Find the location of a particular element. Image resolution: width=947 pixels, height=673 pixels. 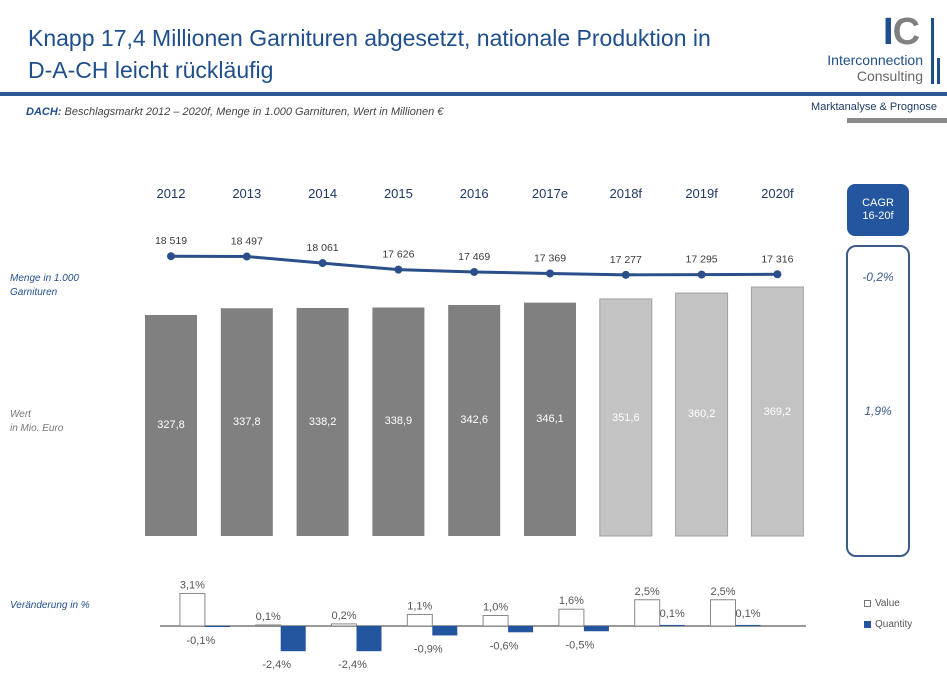

cagr-quantity: -0,2% is located at coordinates (878, 277).